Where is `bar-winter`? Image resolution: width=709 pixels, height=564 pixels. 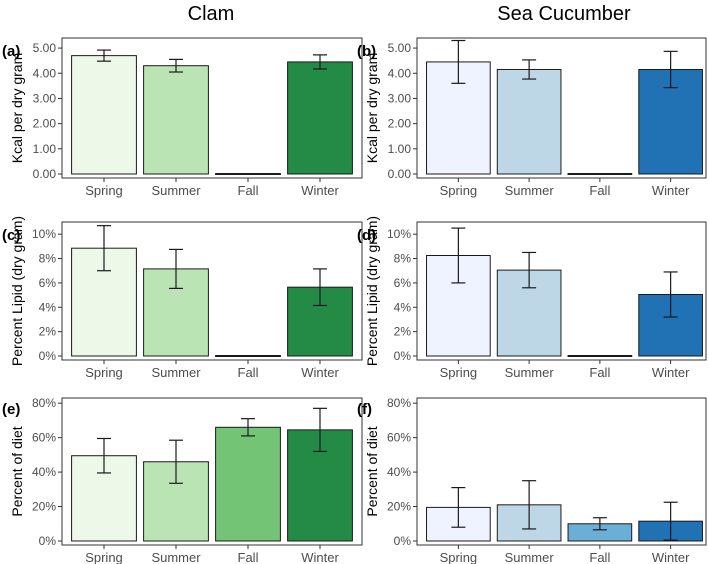 bar-winter is located at coordinates (320, 118).